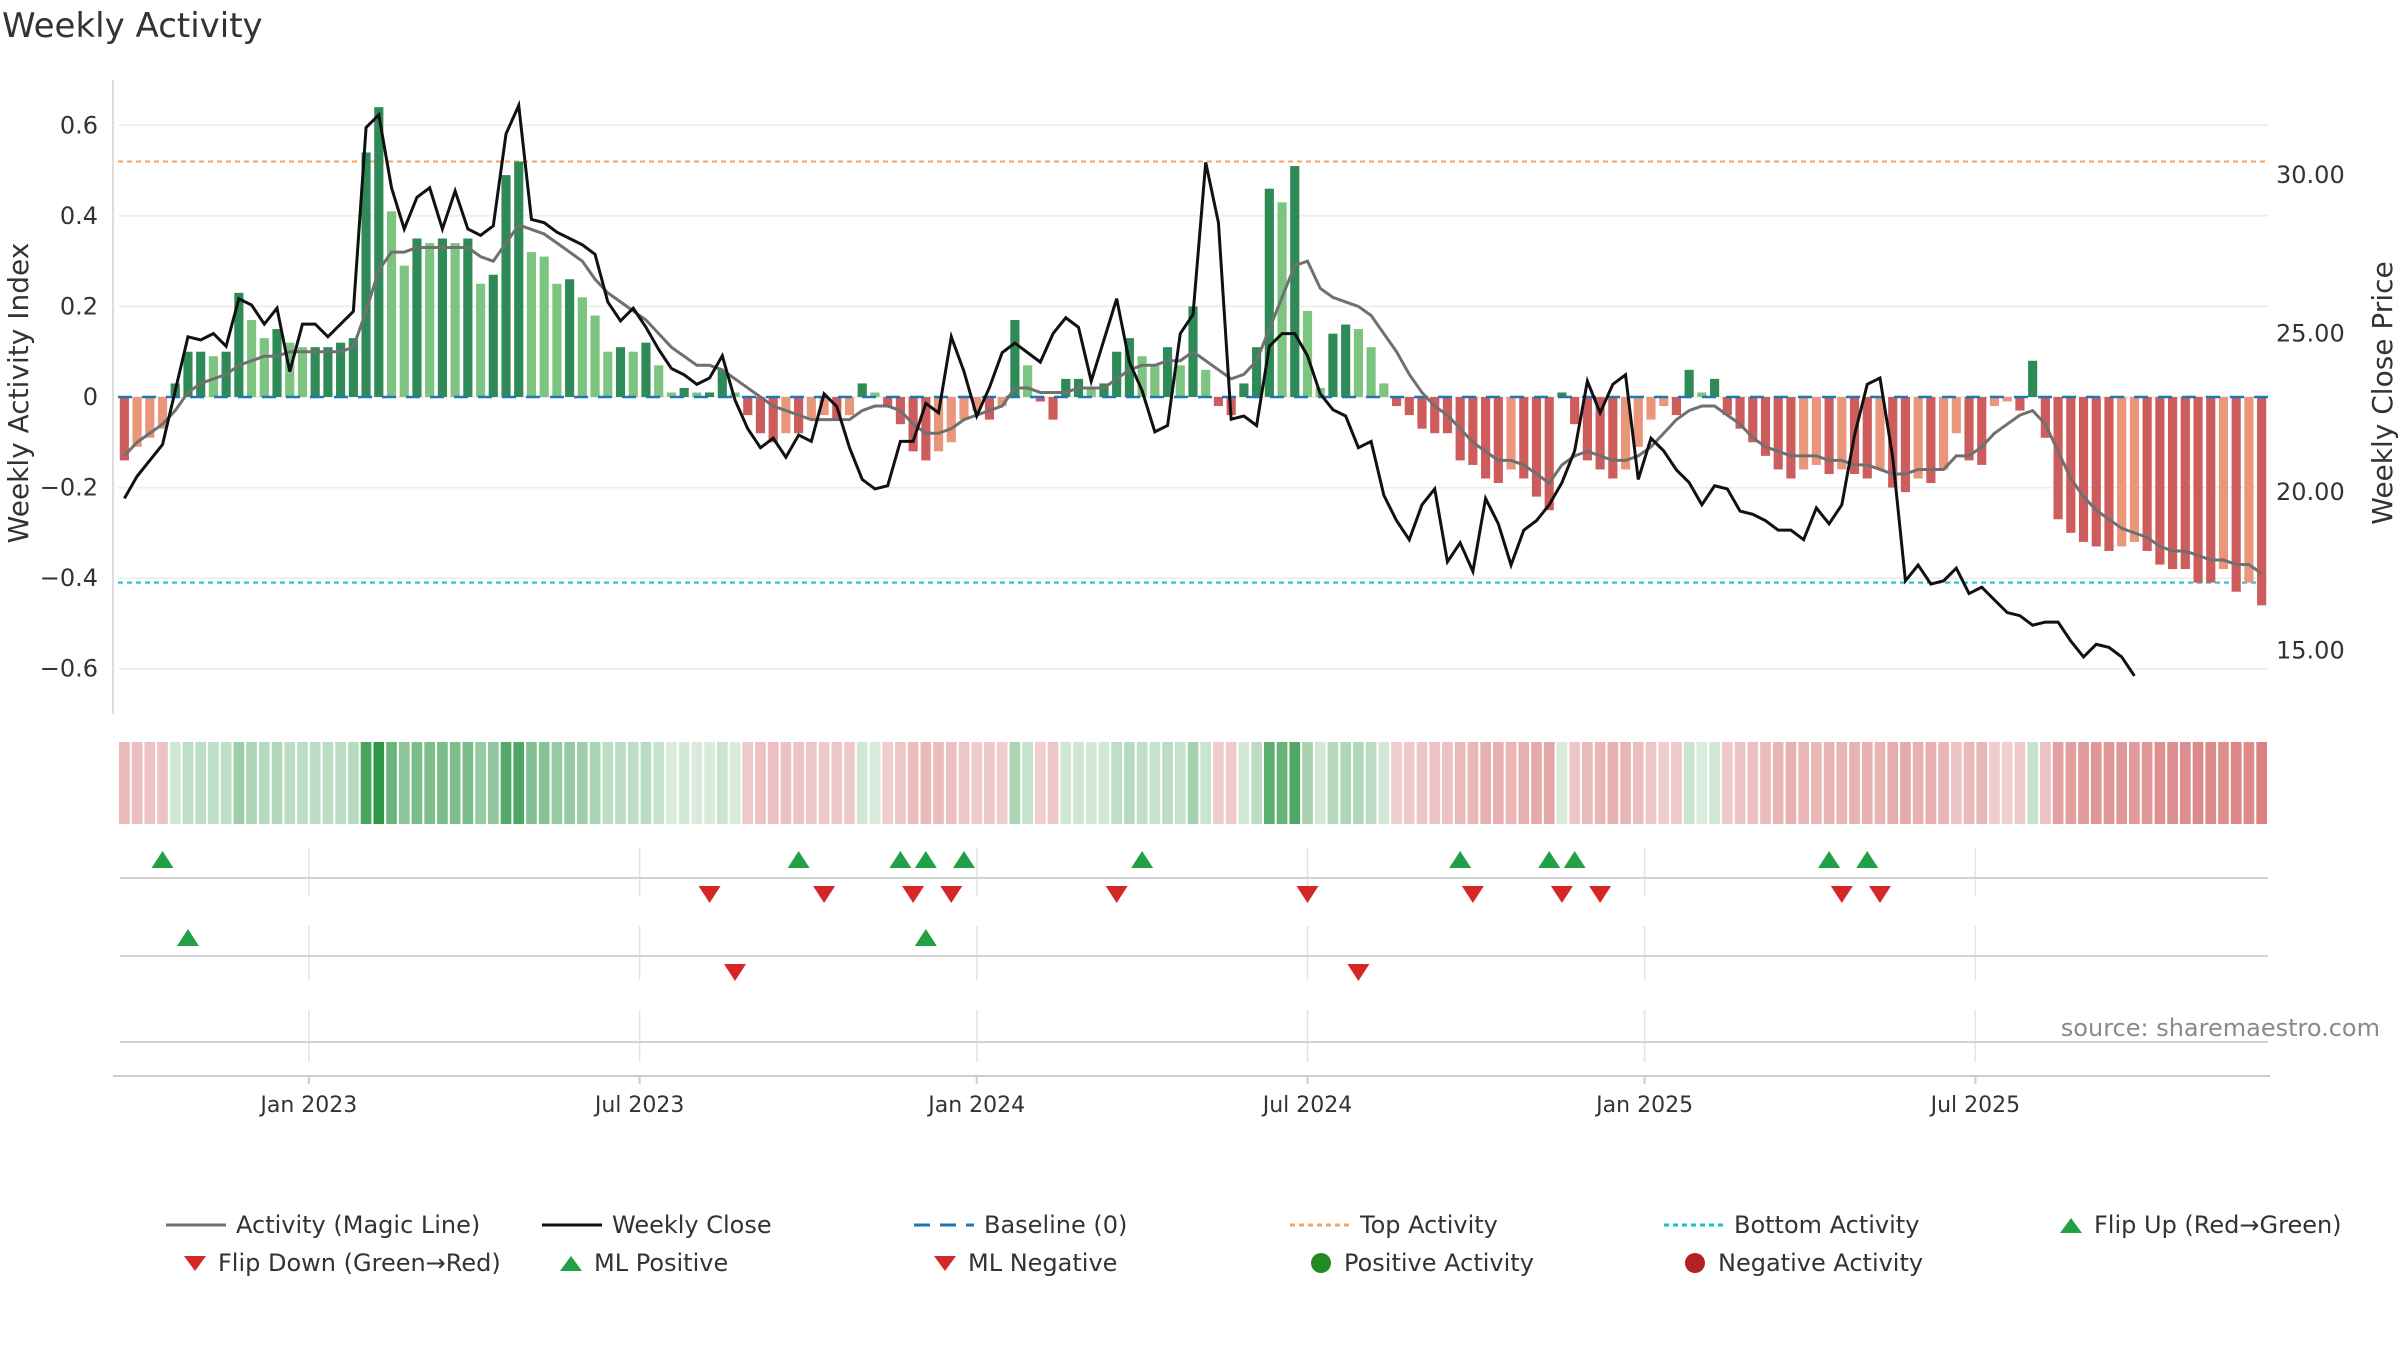 This screenshot has width=2400, height=1350. What do you see at coordinates (359, 1263) in the screenshot?
I see `legend-label: Flip Down (Green→Red)` at bounding box center [359, 1263].